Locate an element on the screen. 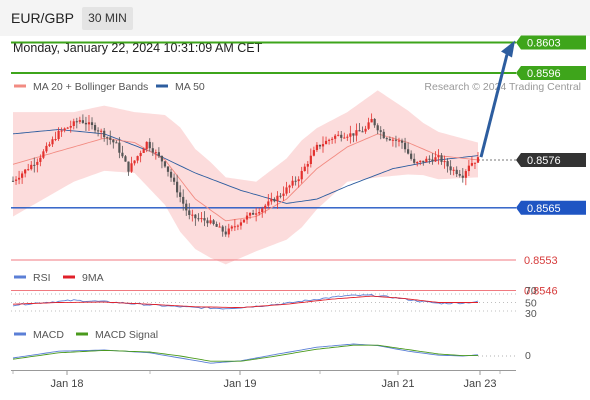 The width and height of the screenshot is (590, 400). price-tag-bg is located at coordinates (551, 159).